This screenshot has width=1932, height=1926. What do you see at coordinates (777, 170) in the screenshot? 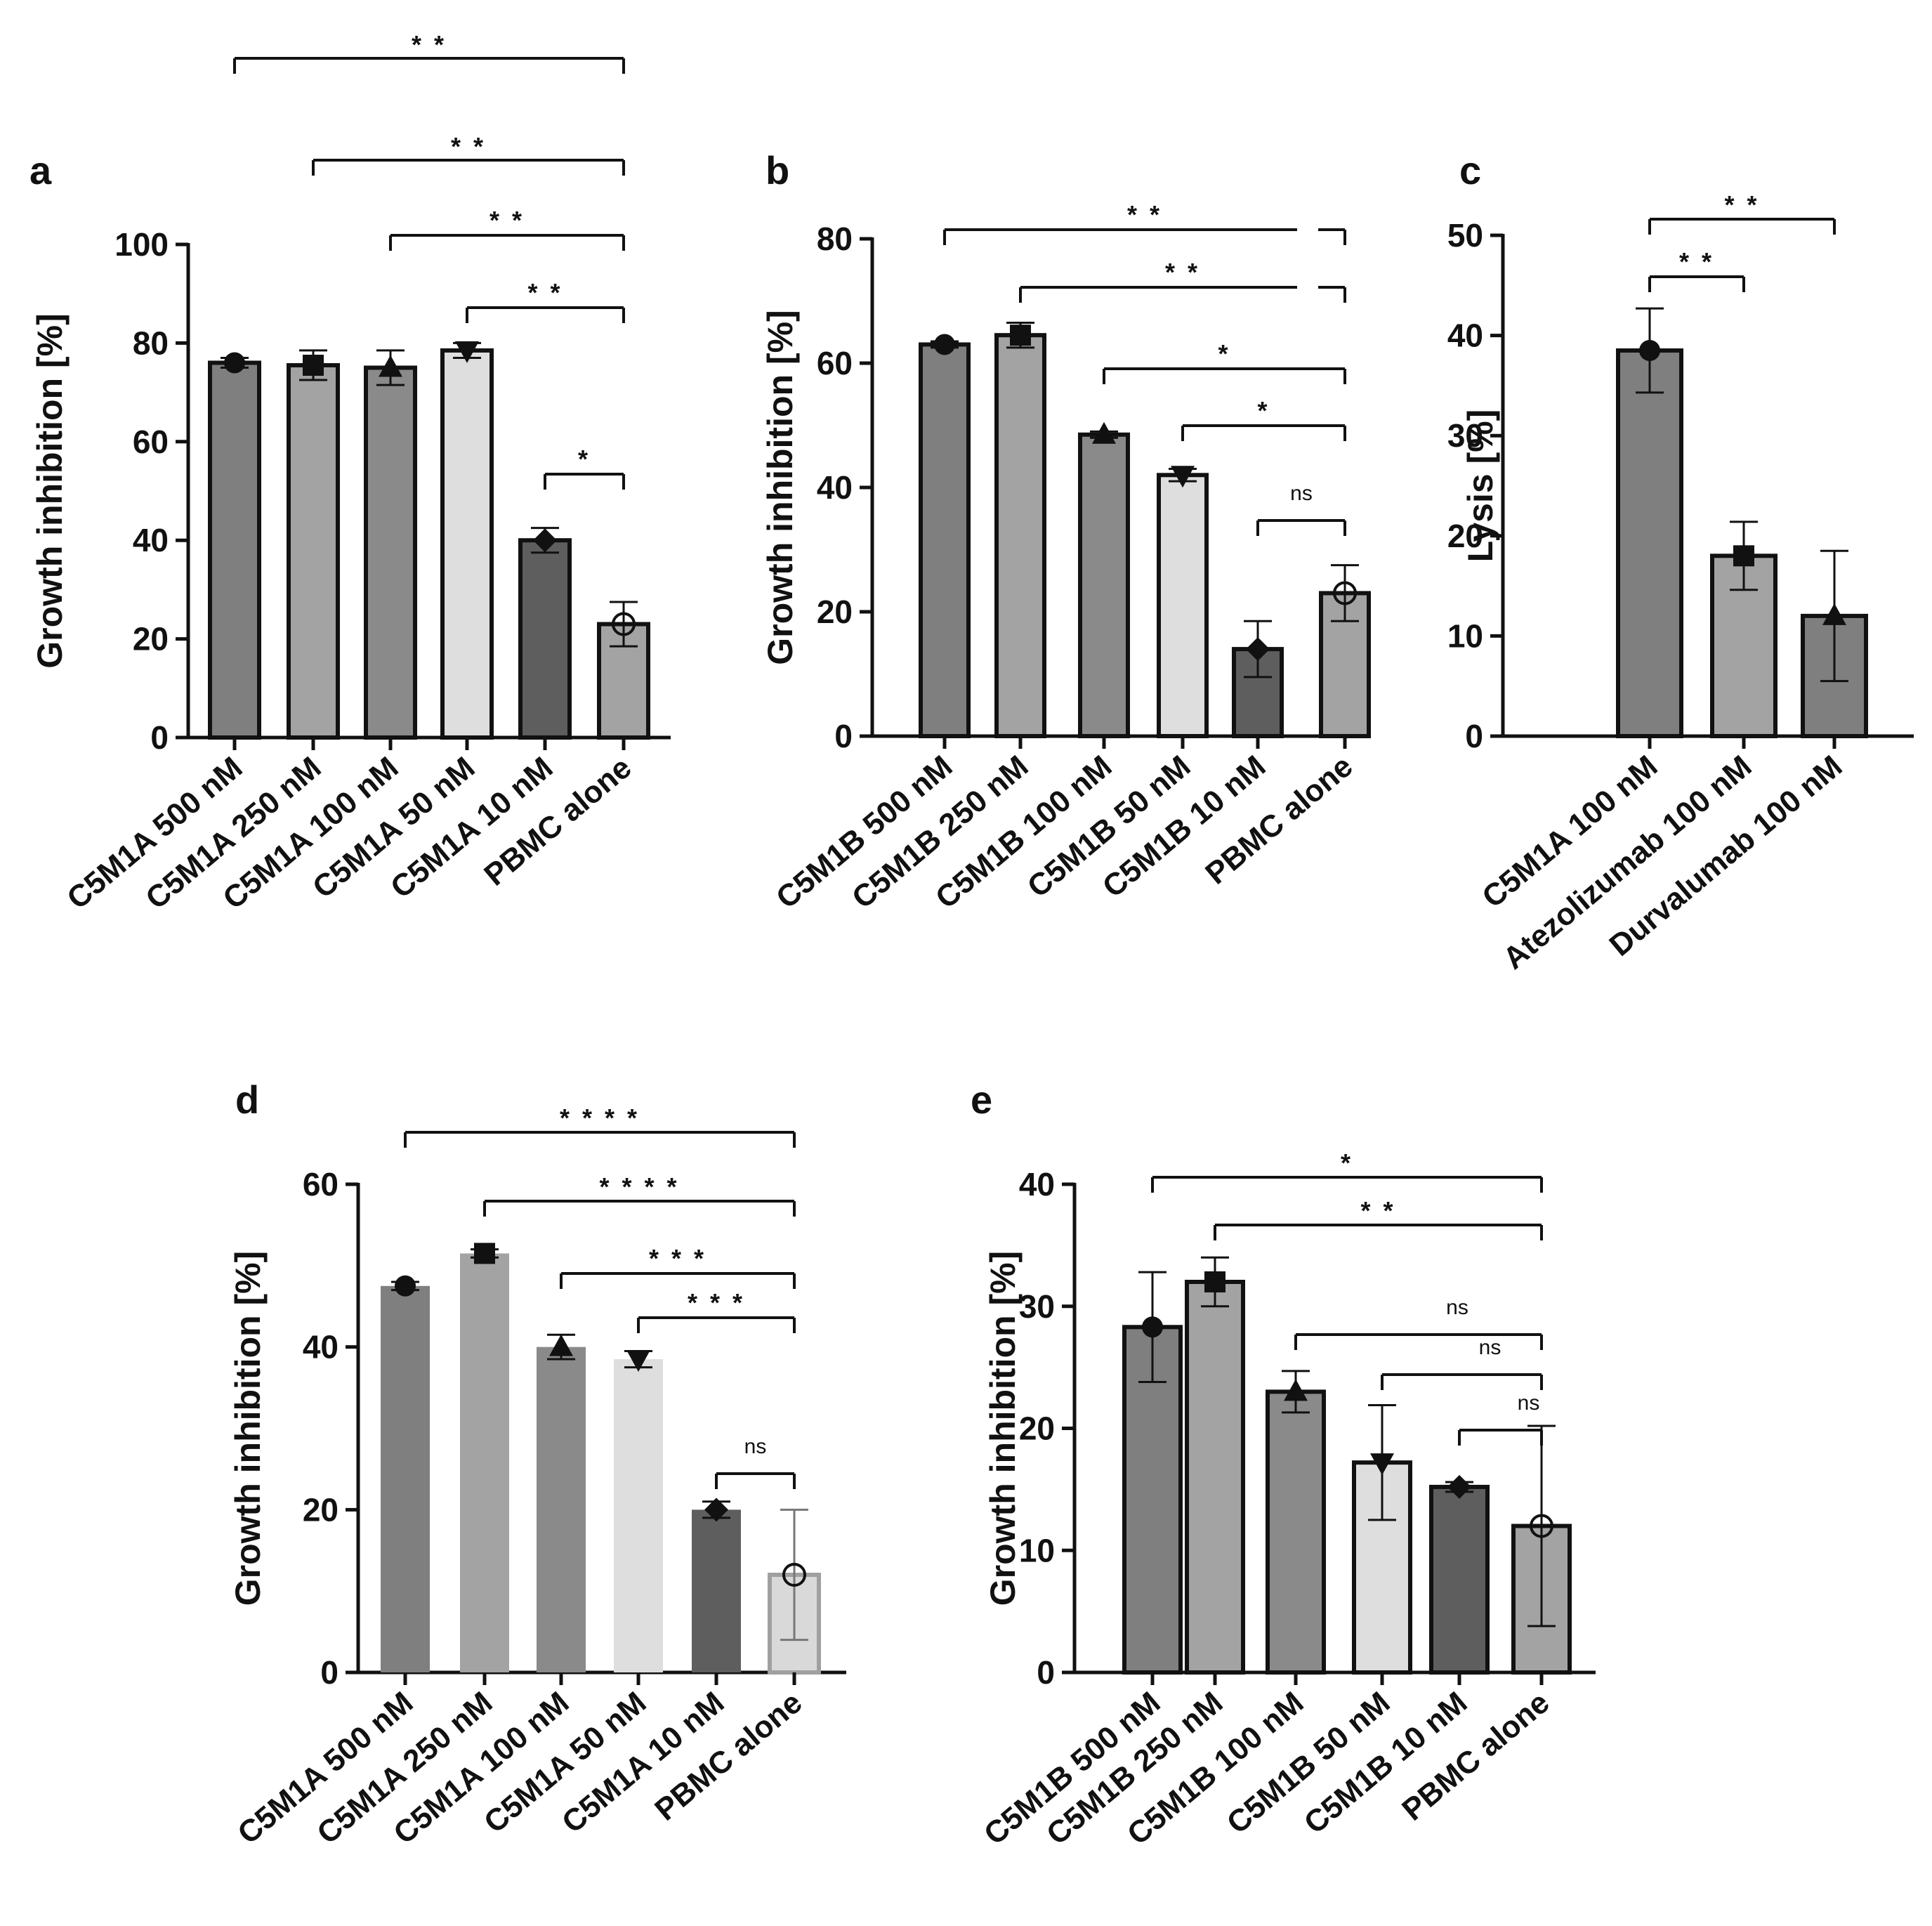
I see `panel-letter: b` at bounding box center [777, 170].